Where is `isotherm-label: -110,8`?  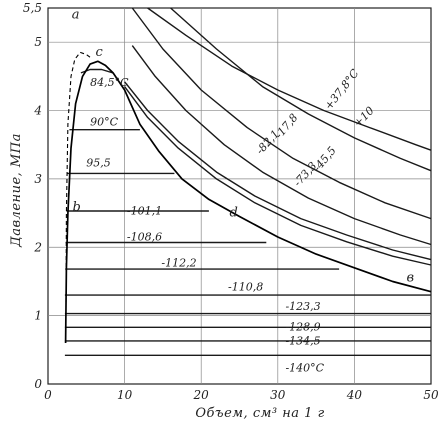 isotherm-label: -110,8 is located at coordinates (245, 286).